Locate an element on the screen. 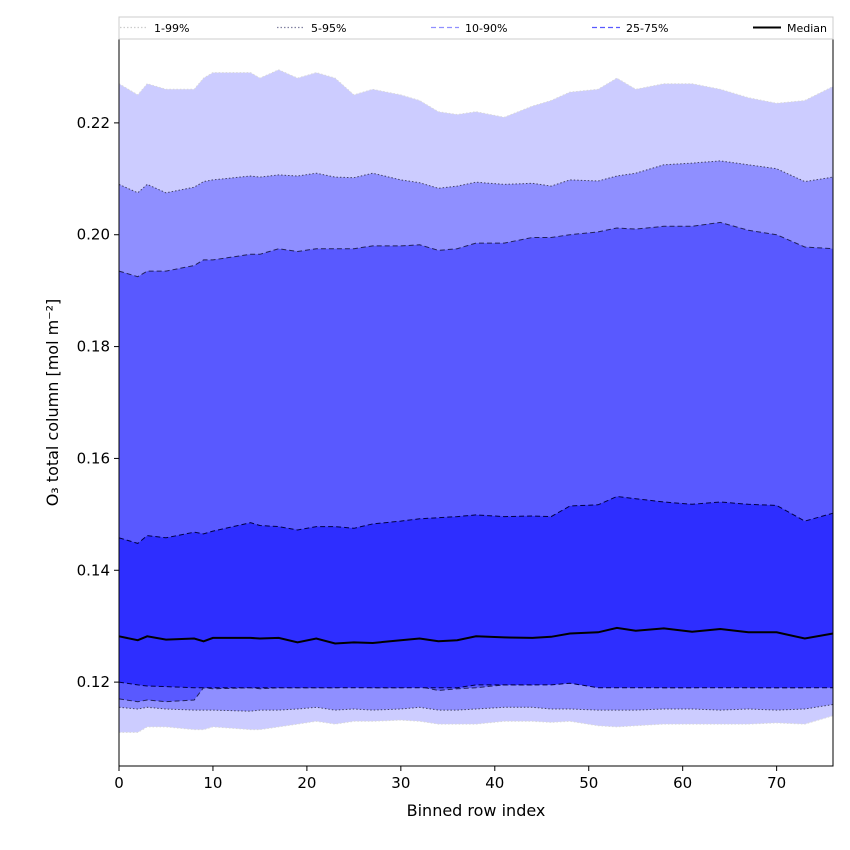  y-tick-label: 0.20 is located at coordinates (93, 235).